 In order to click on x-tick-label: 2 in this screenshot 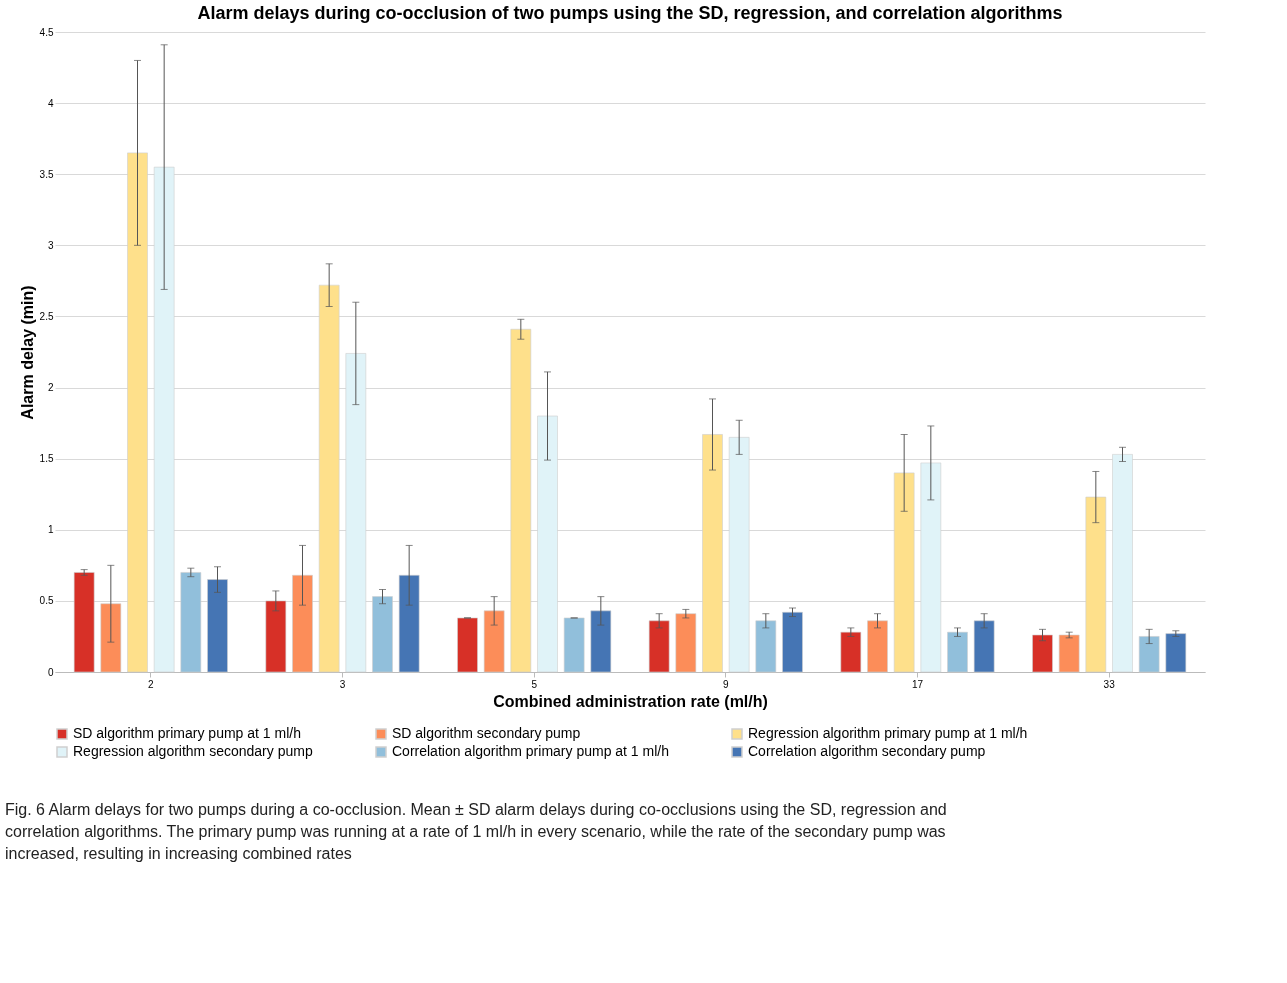, I will do `click(151, 684)`.